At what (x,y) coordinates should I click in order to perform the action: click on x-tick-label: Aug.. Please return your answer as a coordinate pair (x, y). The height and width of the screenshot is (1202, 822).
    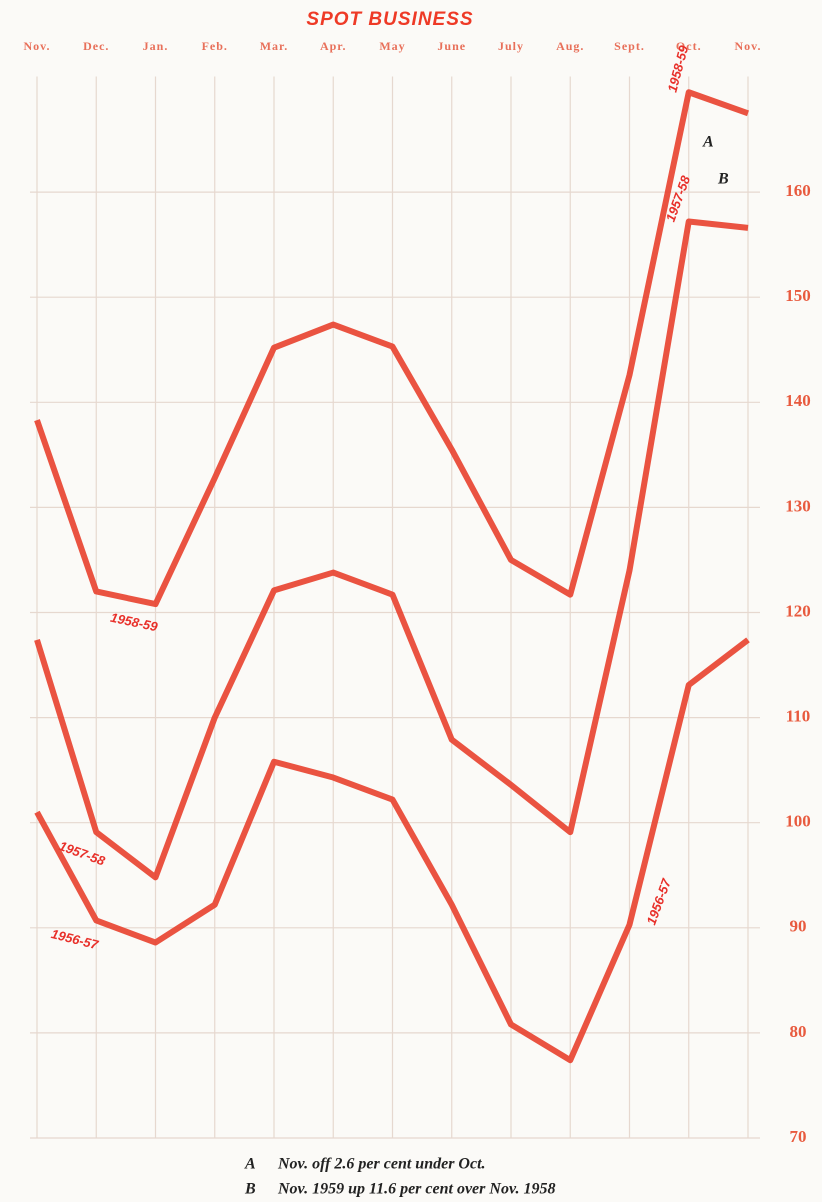
    Looking at the image, I should click on (570, 46).